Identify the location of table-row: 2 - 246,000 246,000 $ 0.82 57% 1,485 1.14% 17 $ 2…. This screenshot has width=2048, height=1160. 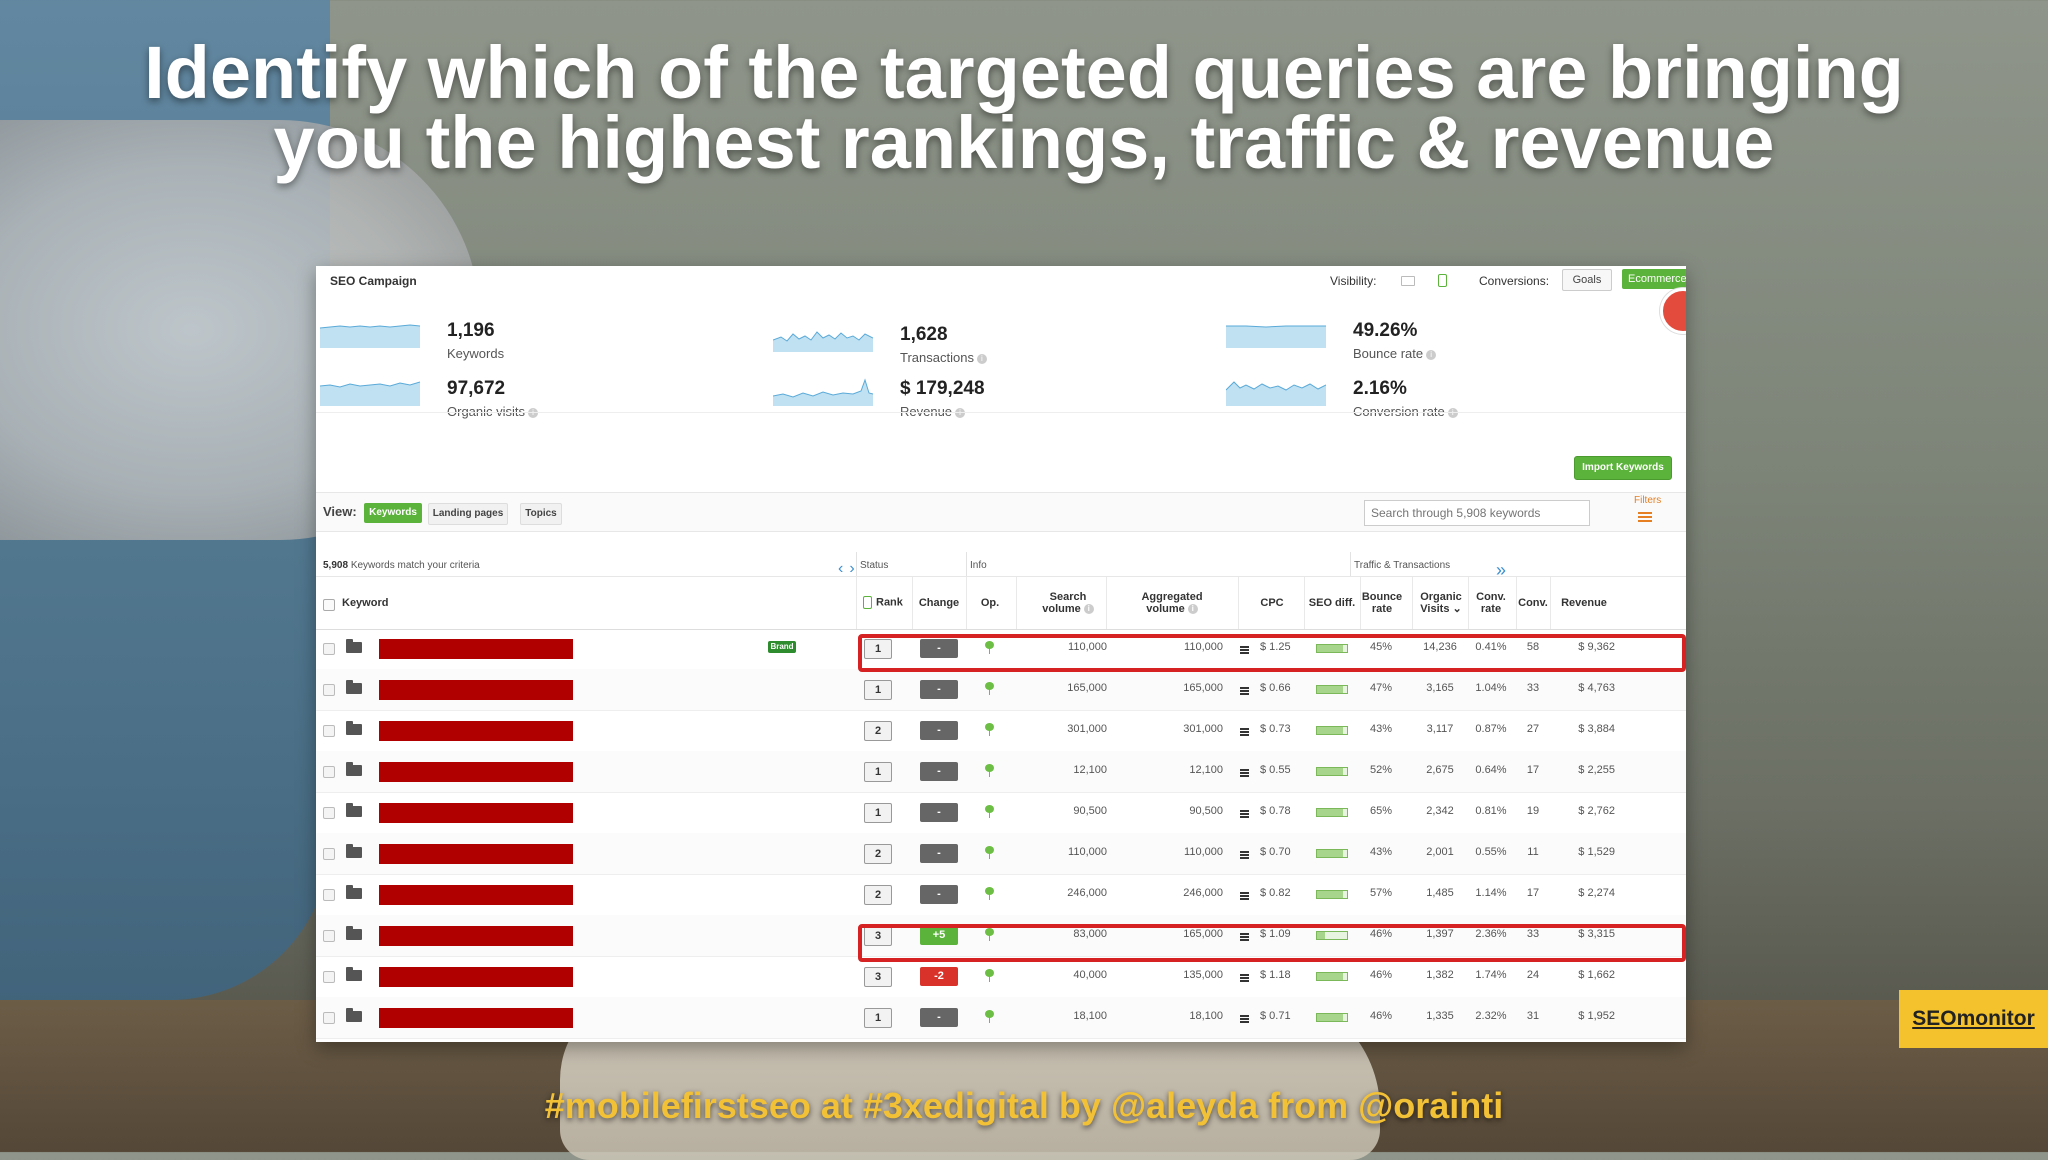
(1001, 895).